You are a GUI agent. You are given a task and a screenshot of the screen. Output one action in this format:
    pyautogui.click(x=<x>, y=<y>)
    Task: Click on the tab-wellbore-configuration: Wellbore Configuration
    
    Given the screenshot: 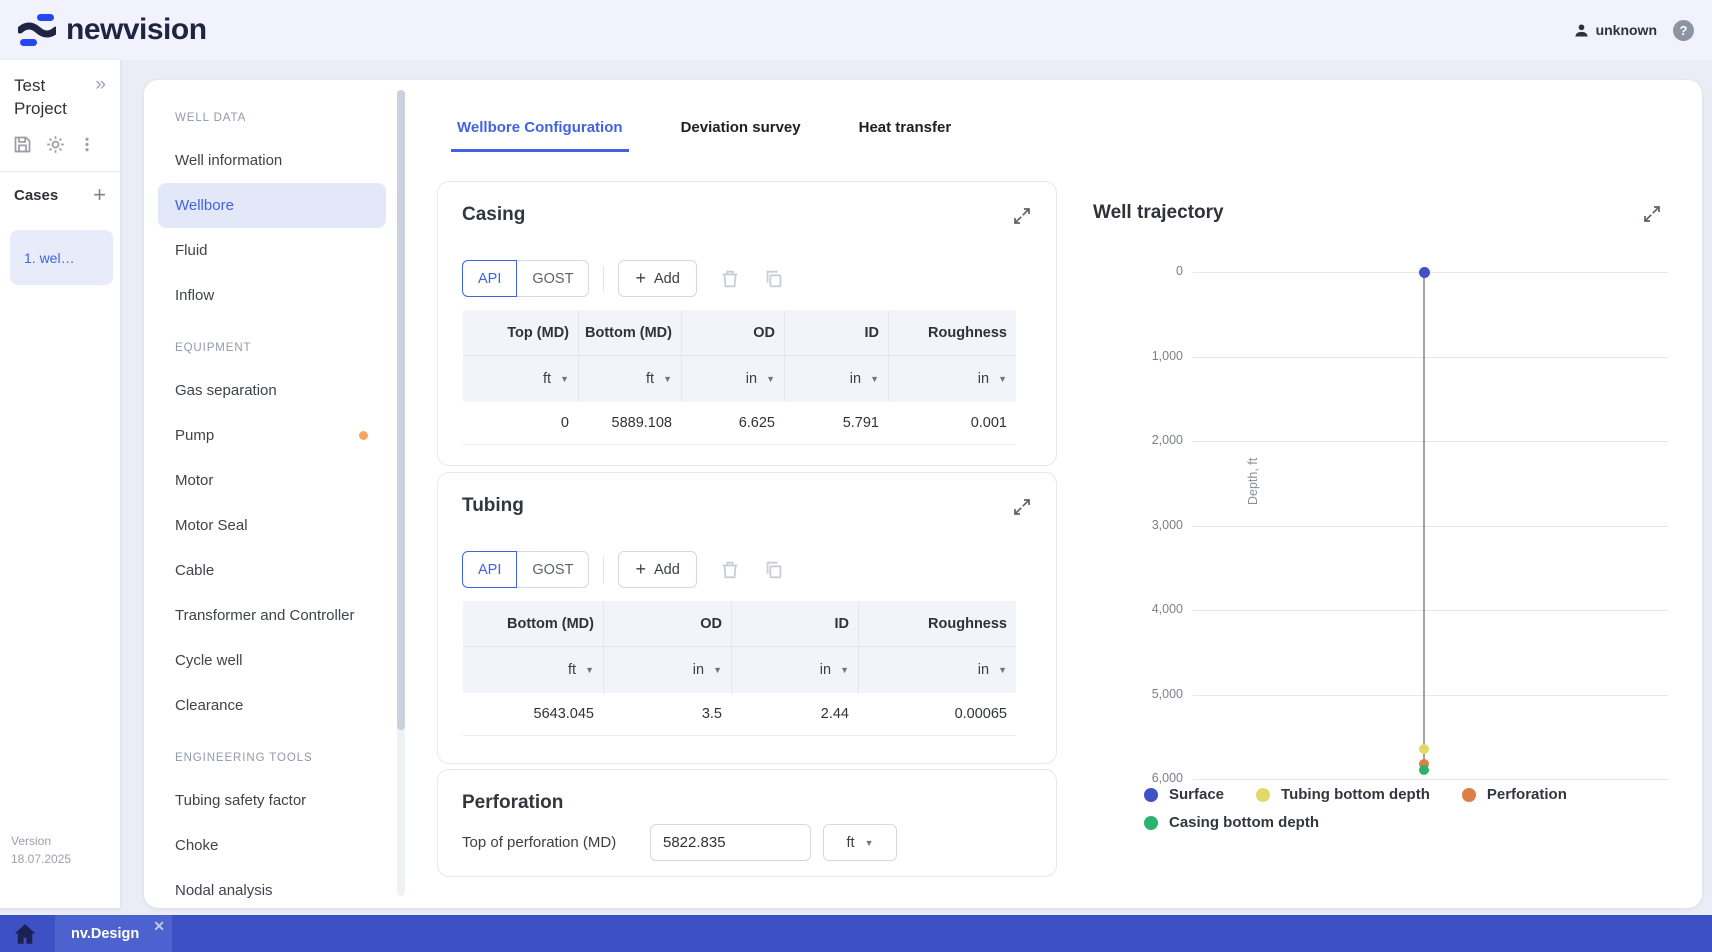 What is the action you would take?
    pyautogui.click(x=540, y=129)
    